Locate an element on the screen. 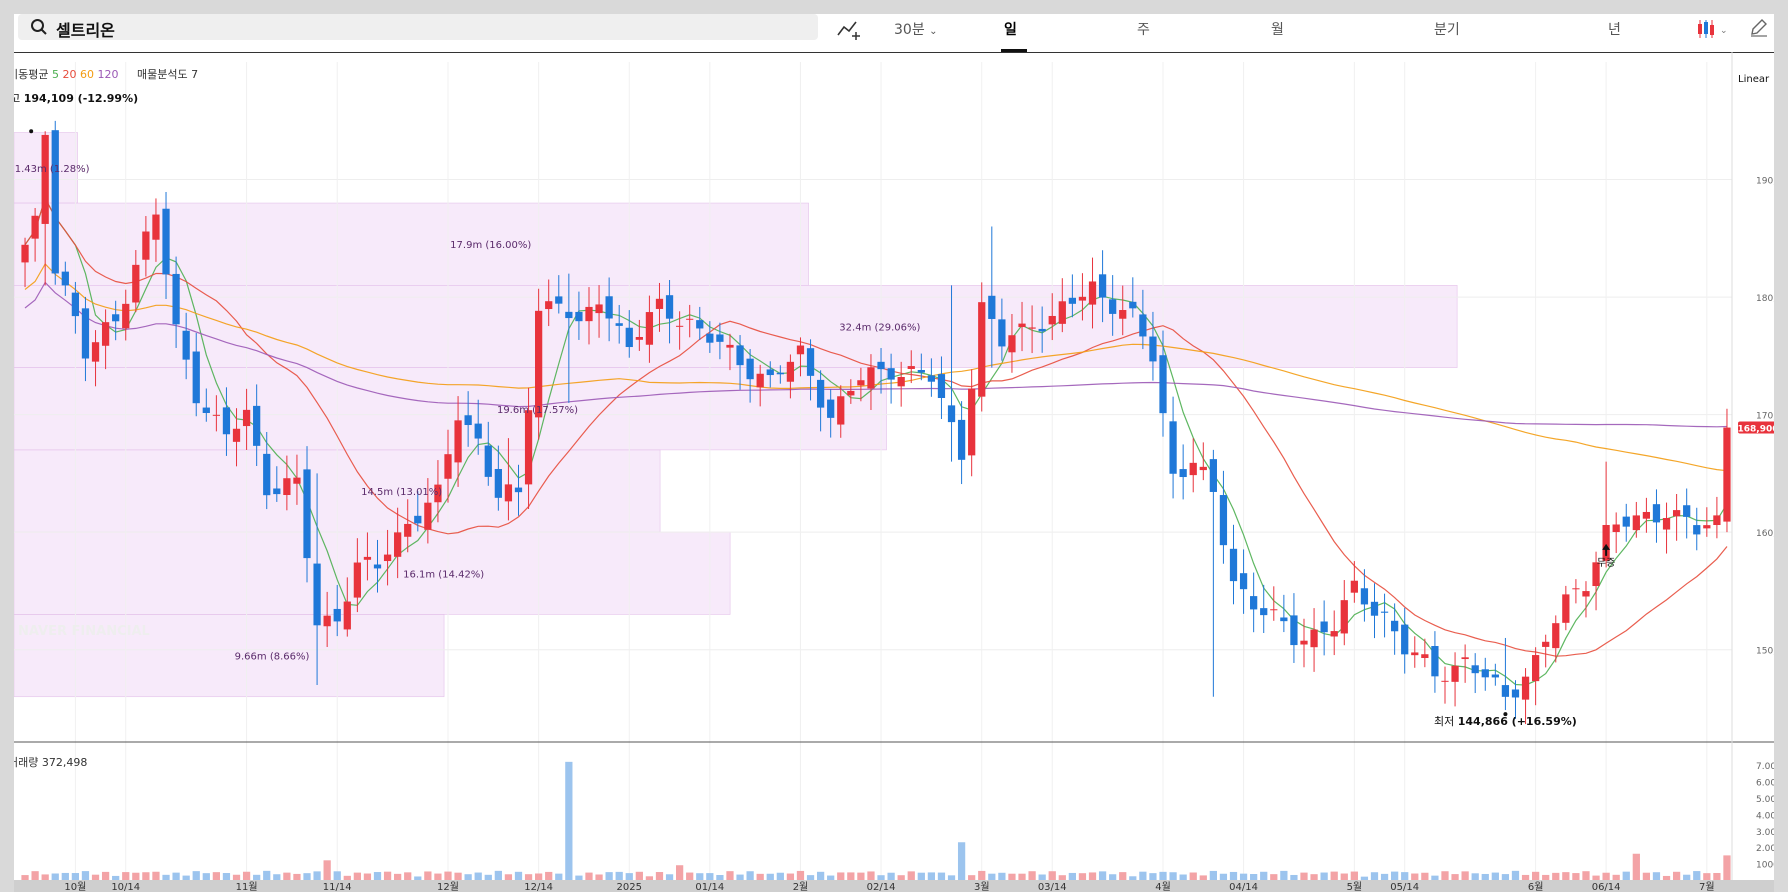  tab-year: 년 is located at coordinates (1614, 30).